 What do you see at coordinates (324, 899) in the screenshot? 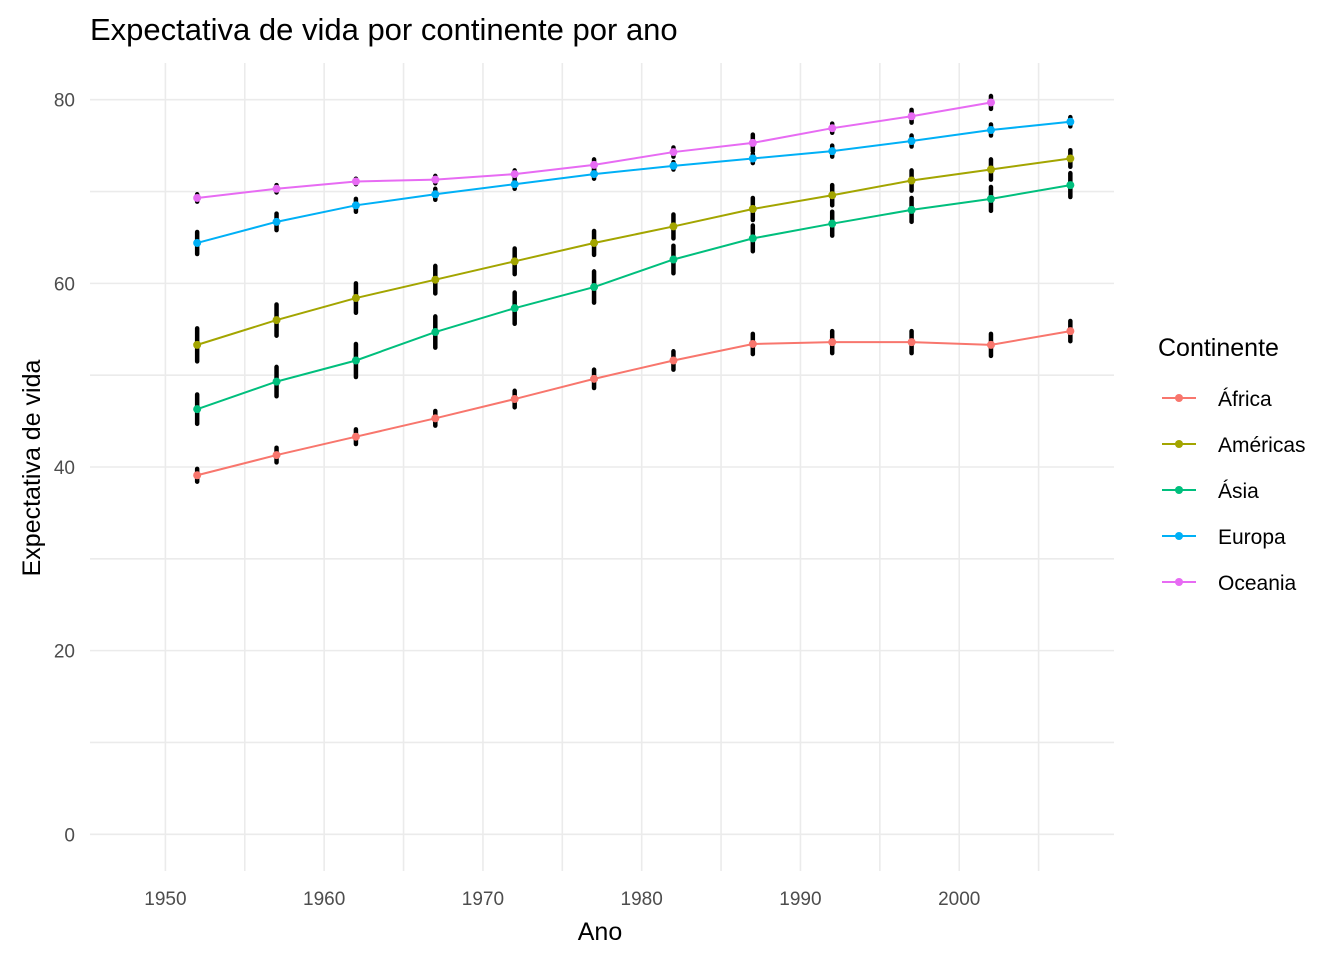
I see `x-tick-label: 1960` at bounding box center [324, 899].